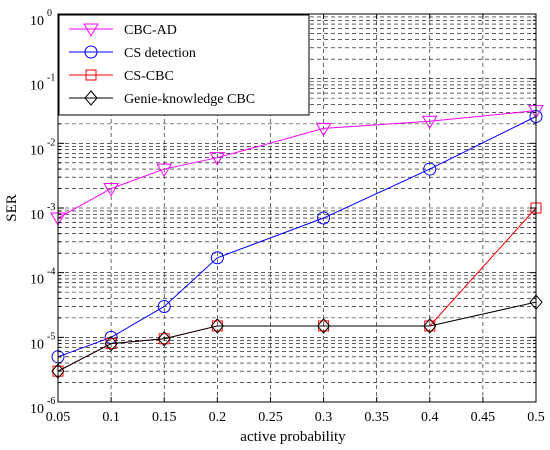 This screenshot has height=450, width=550. I want to click on y-tick-exponent: -1, so click(51, 78).